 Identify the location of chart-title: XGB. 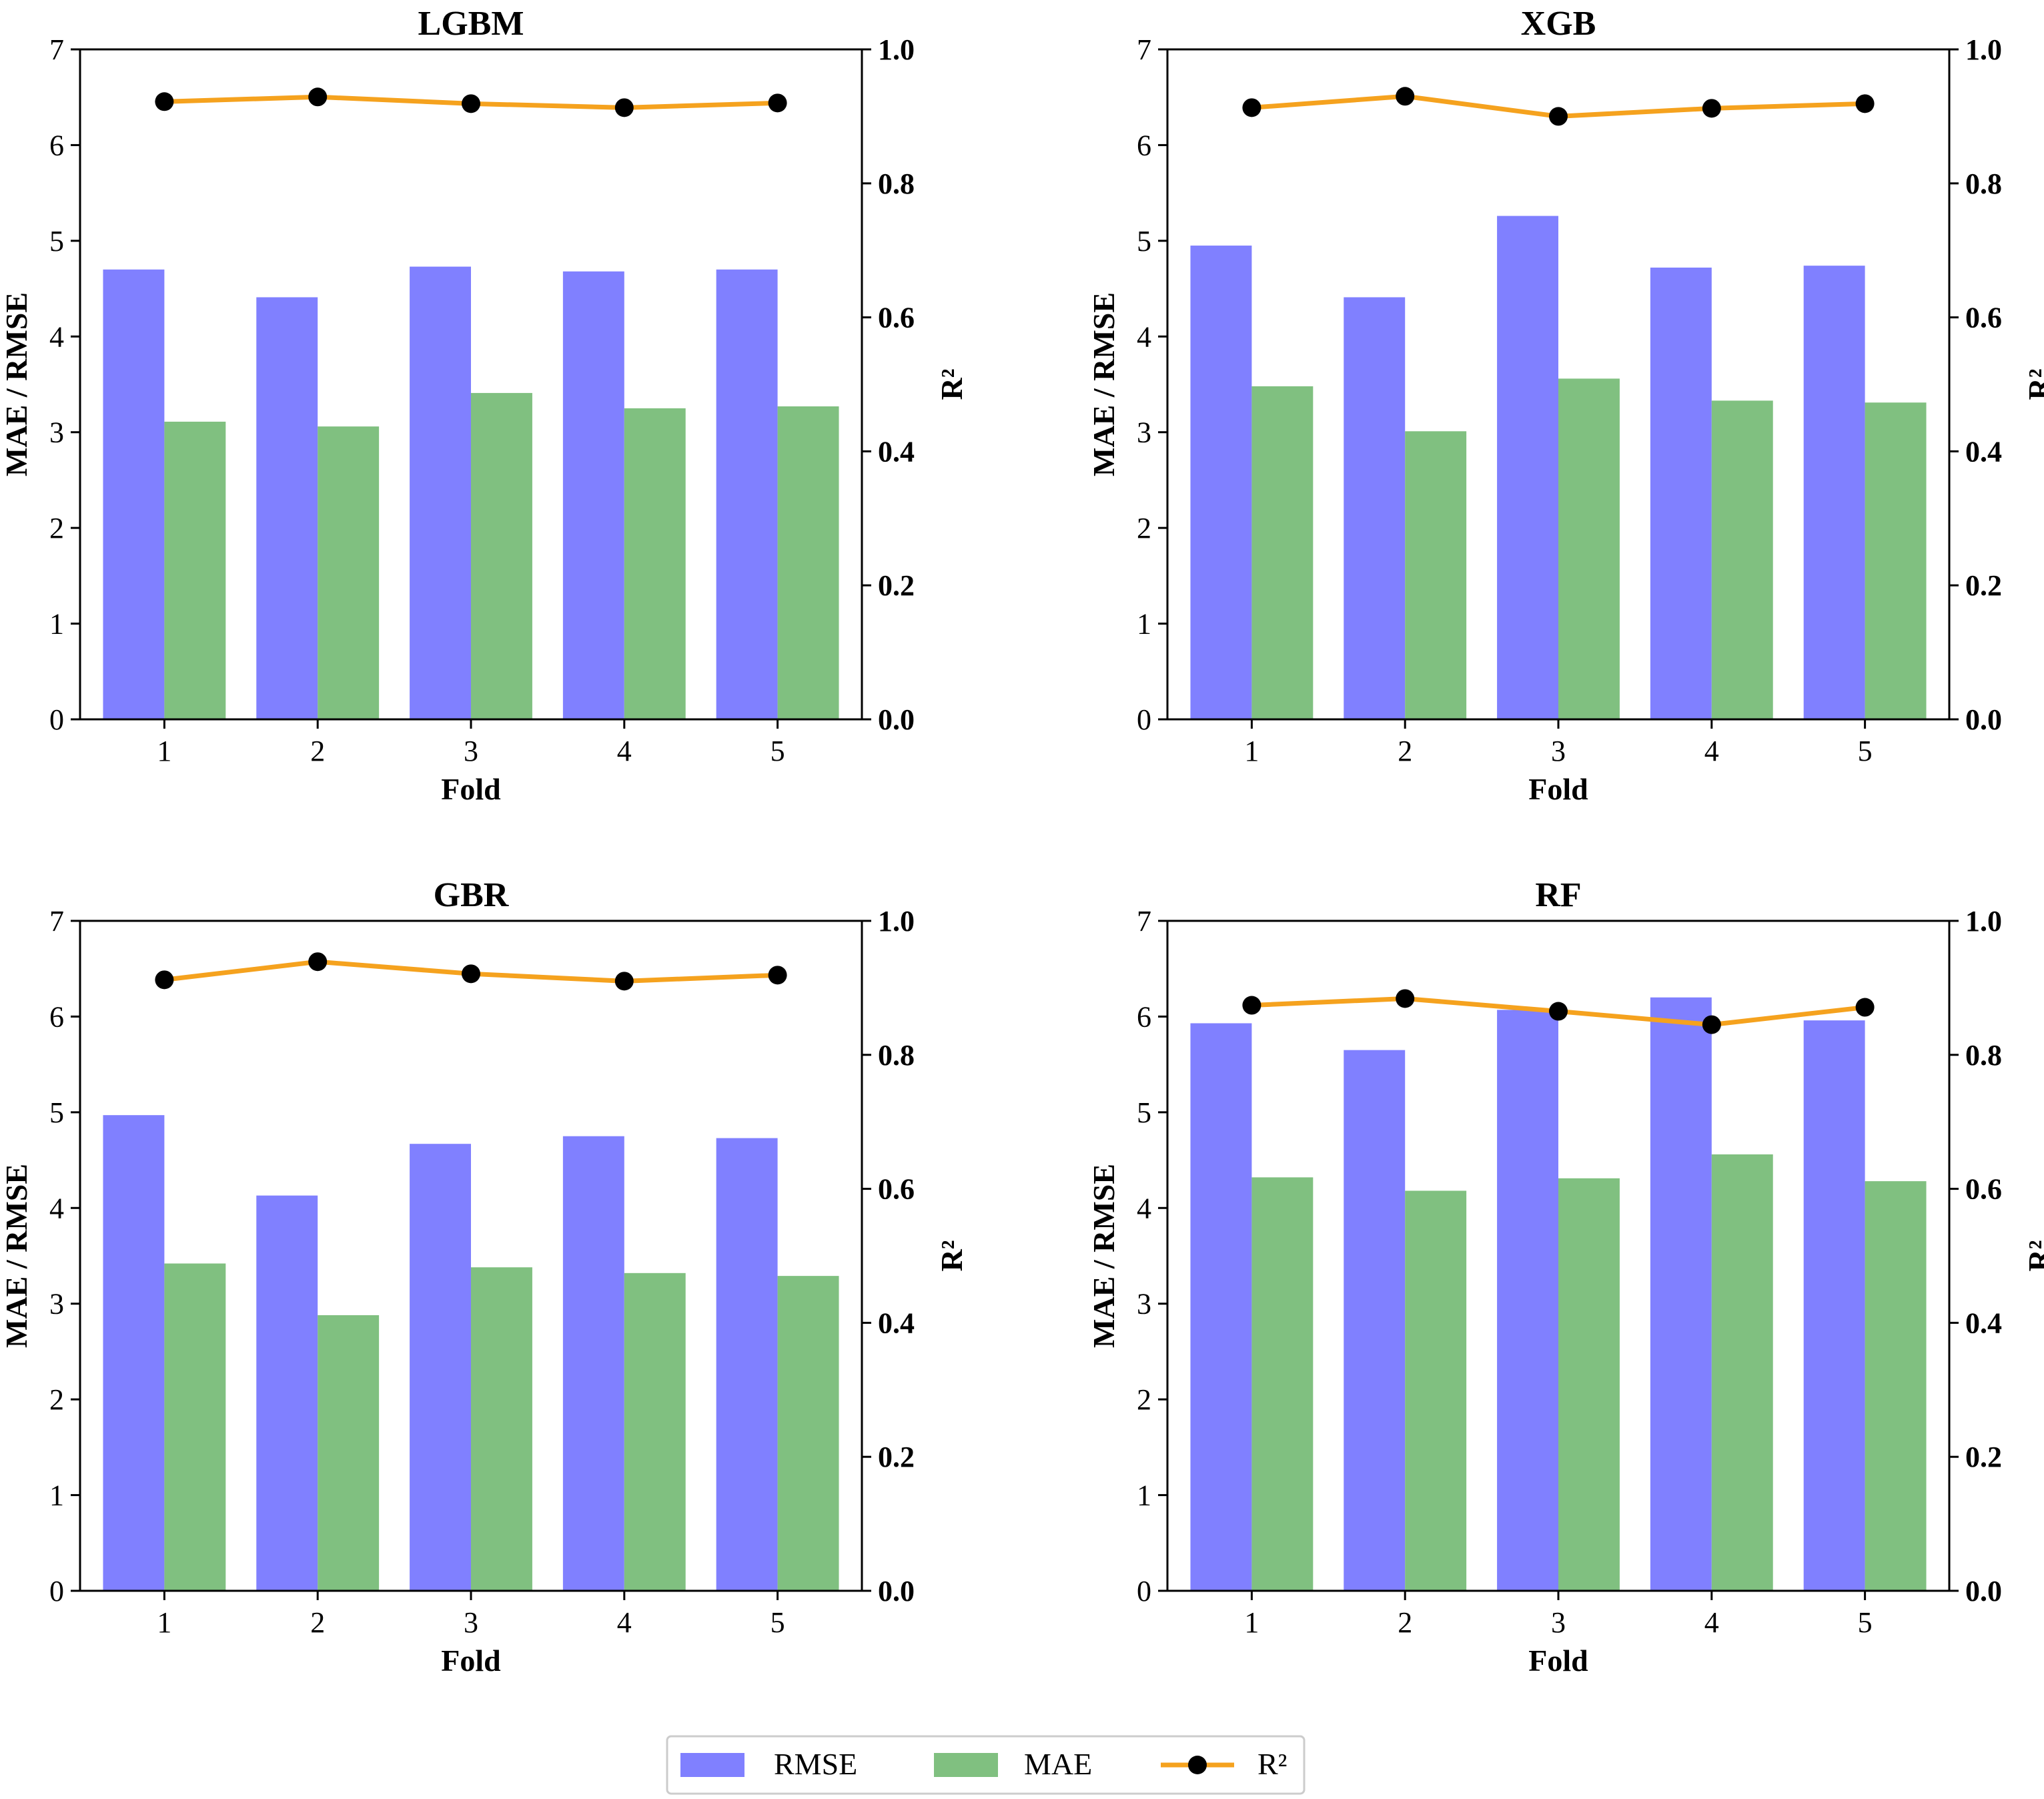
(1558, 24).